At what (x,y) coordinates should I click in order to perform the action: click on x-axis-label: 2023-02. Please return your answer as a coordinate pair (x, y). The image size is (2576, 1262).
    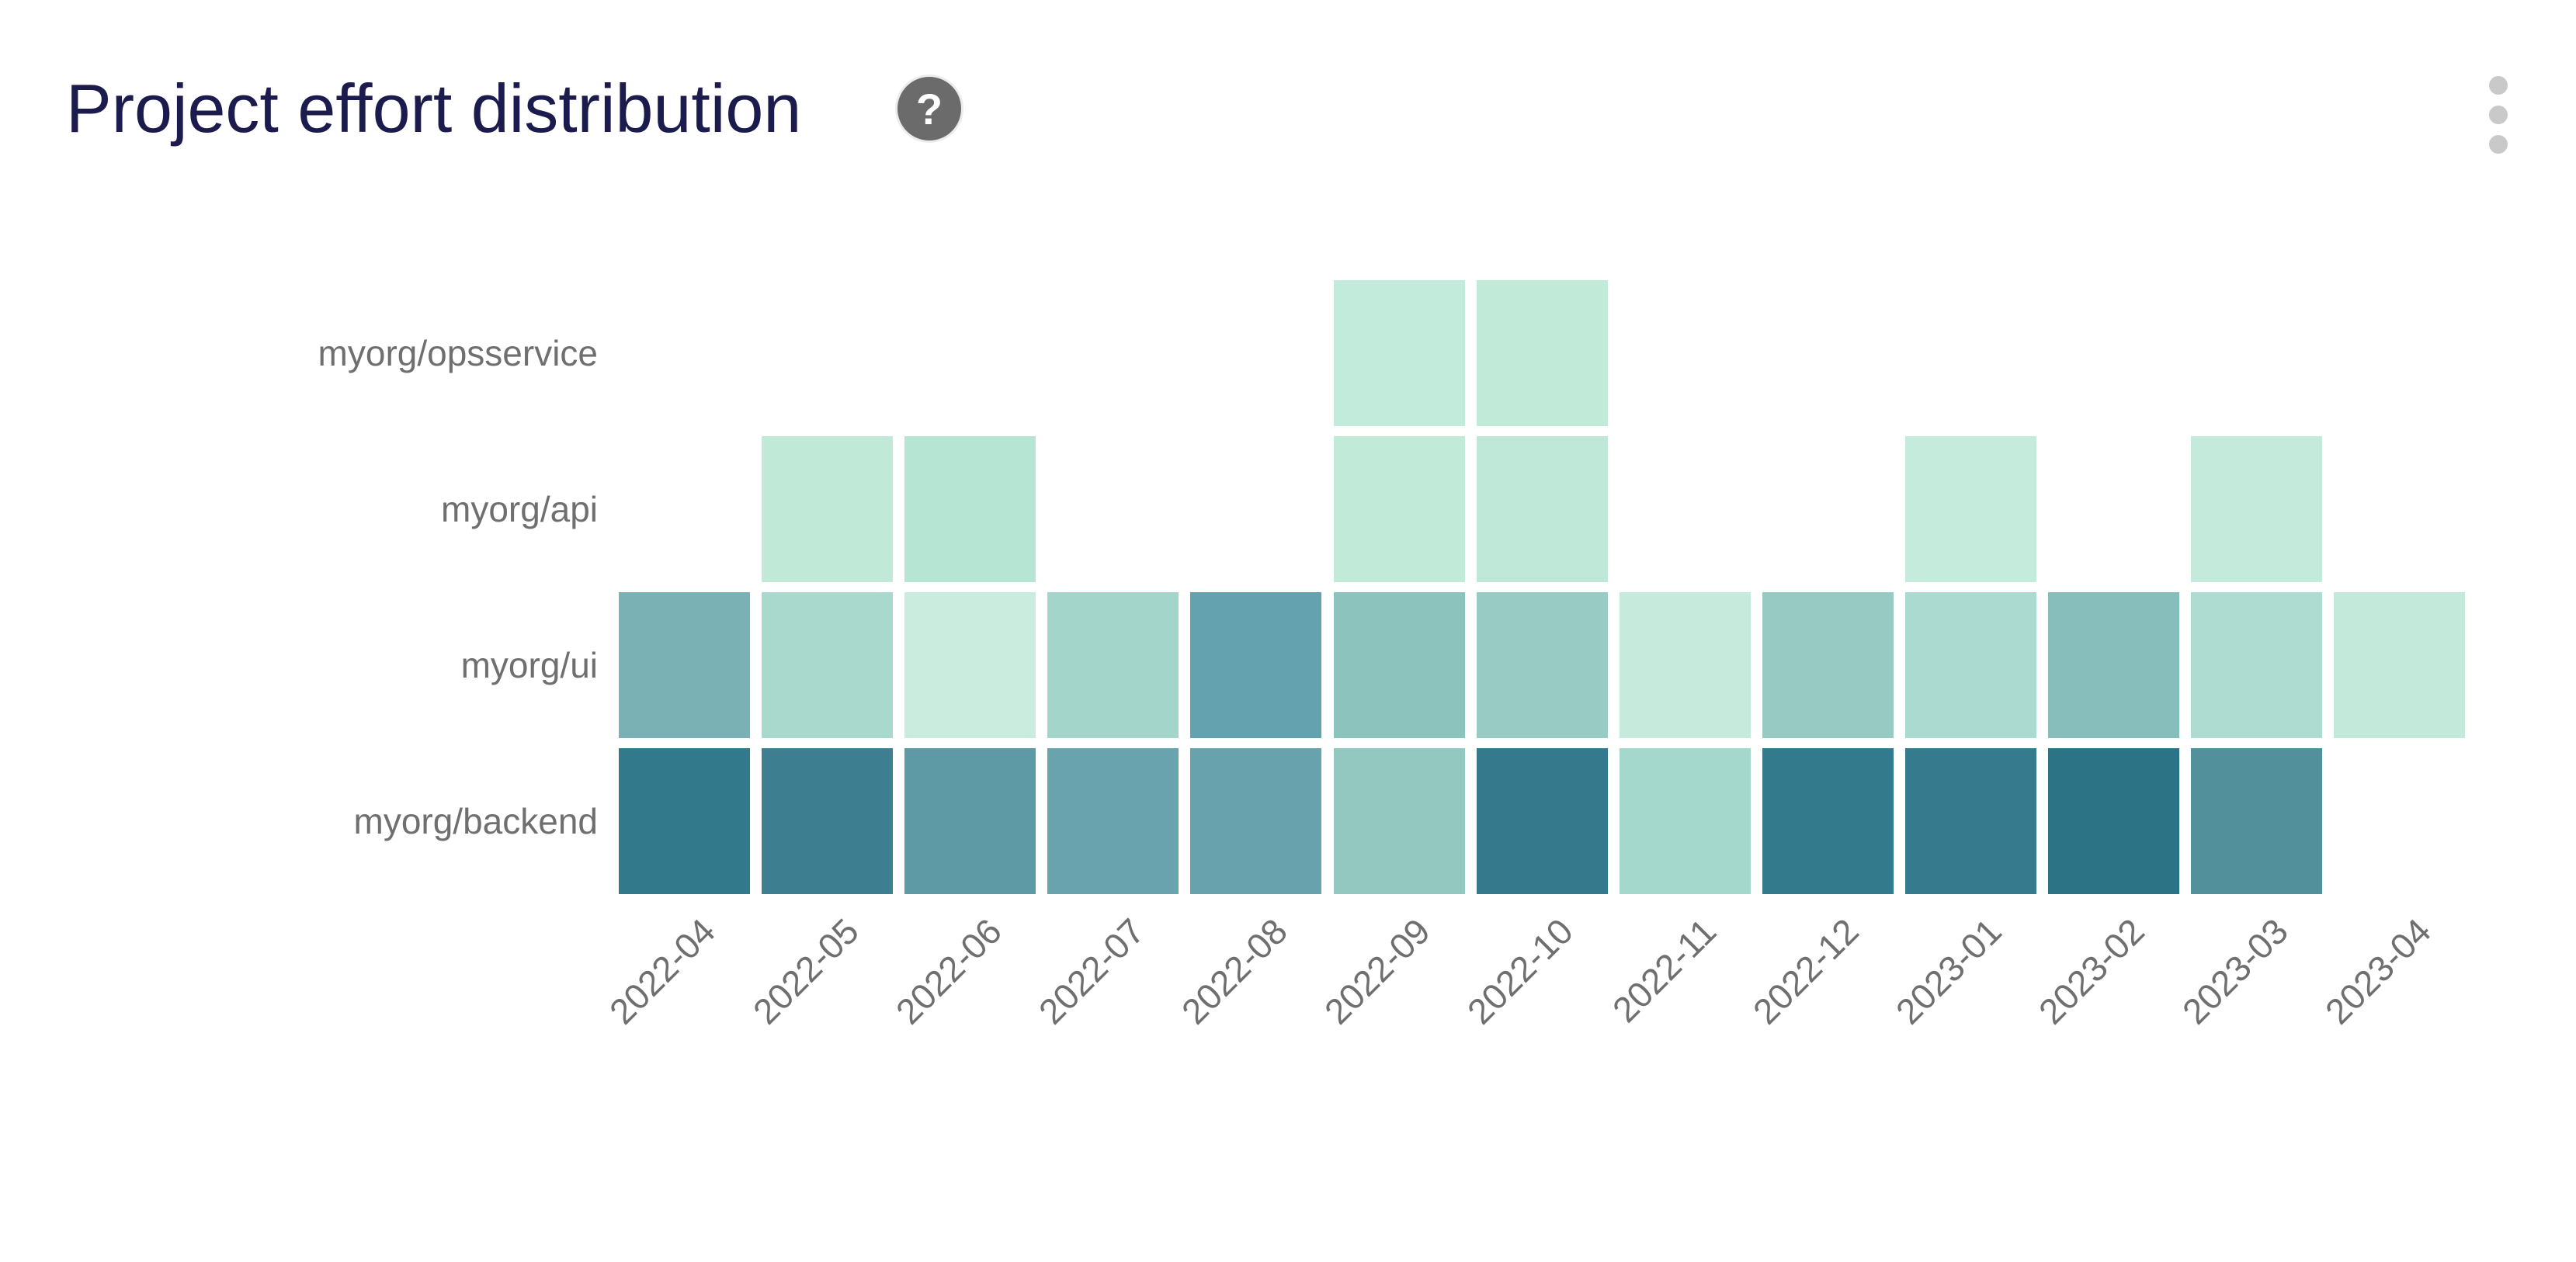
    Looking at the image, I should click on (2091, 971).